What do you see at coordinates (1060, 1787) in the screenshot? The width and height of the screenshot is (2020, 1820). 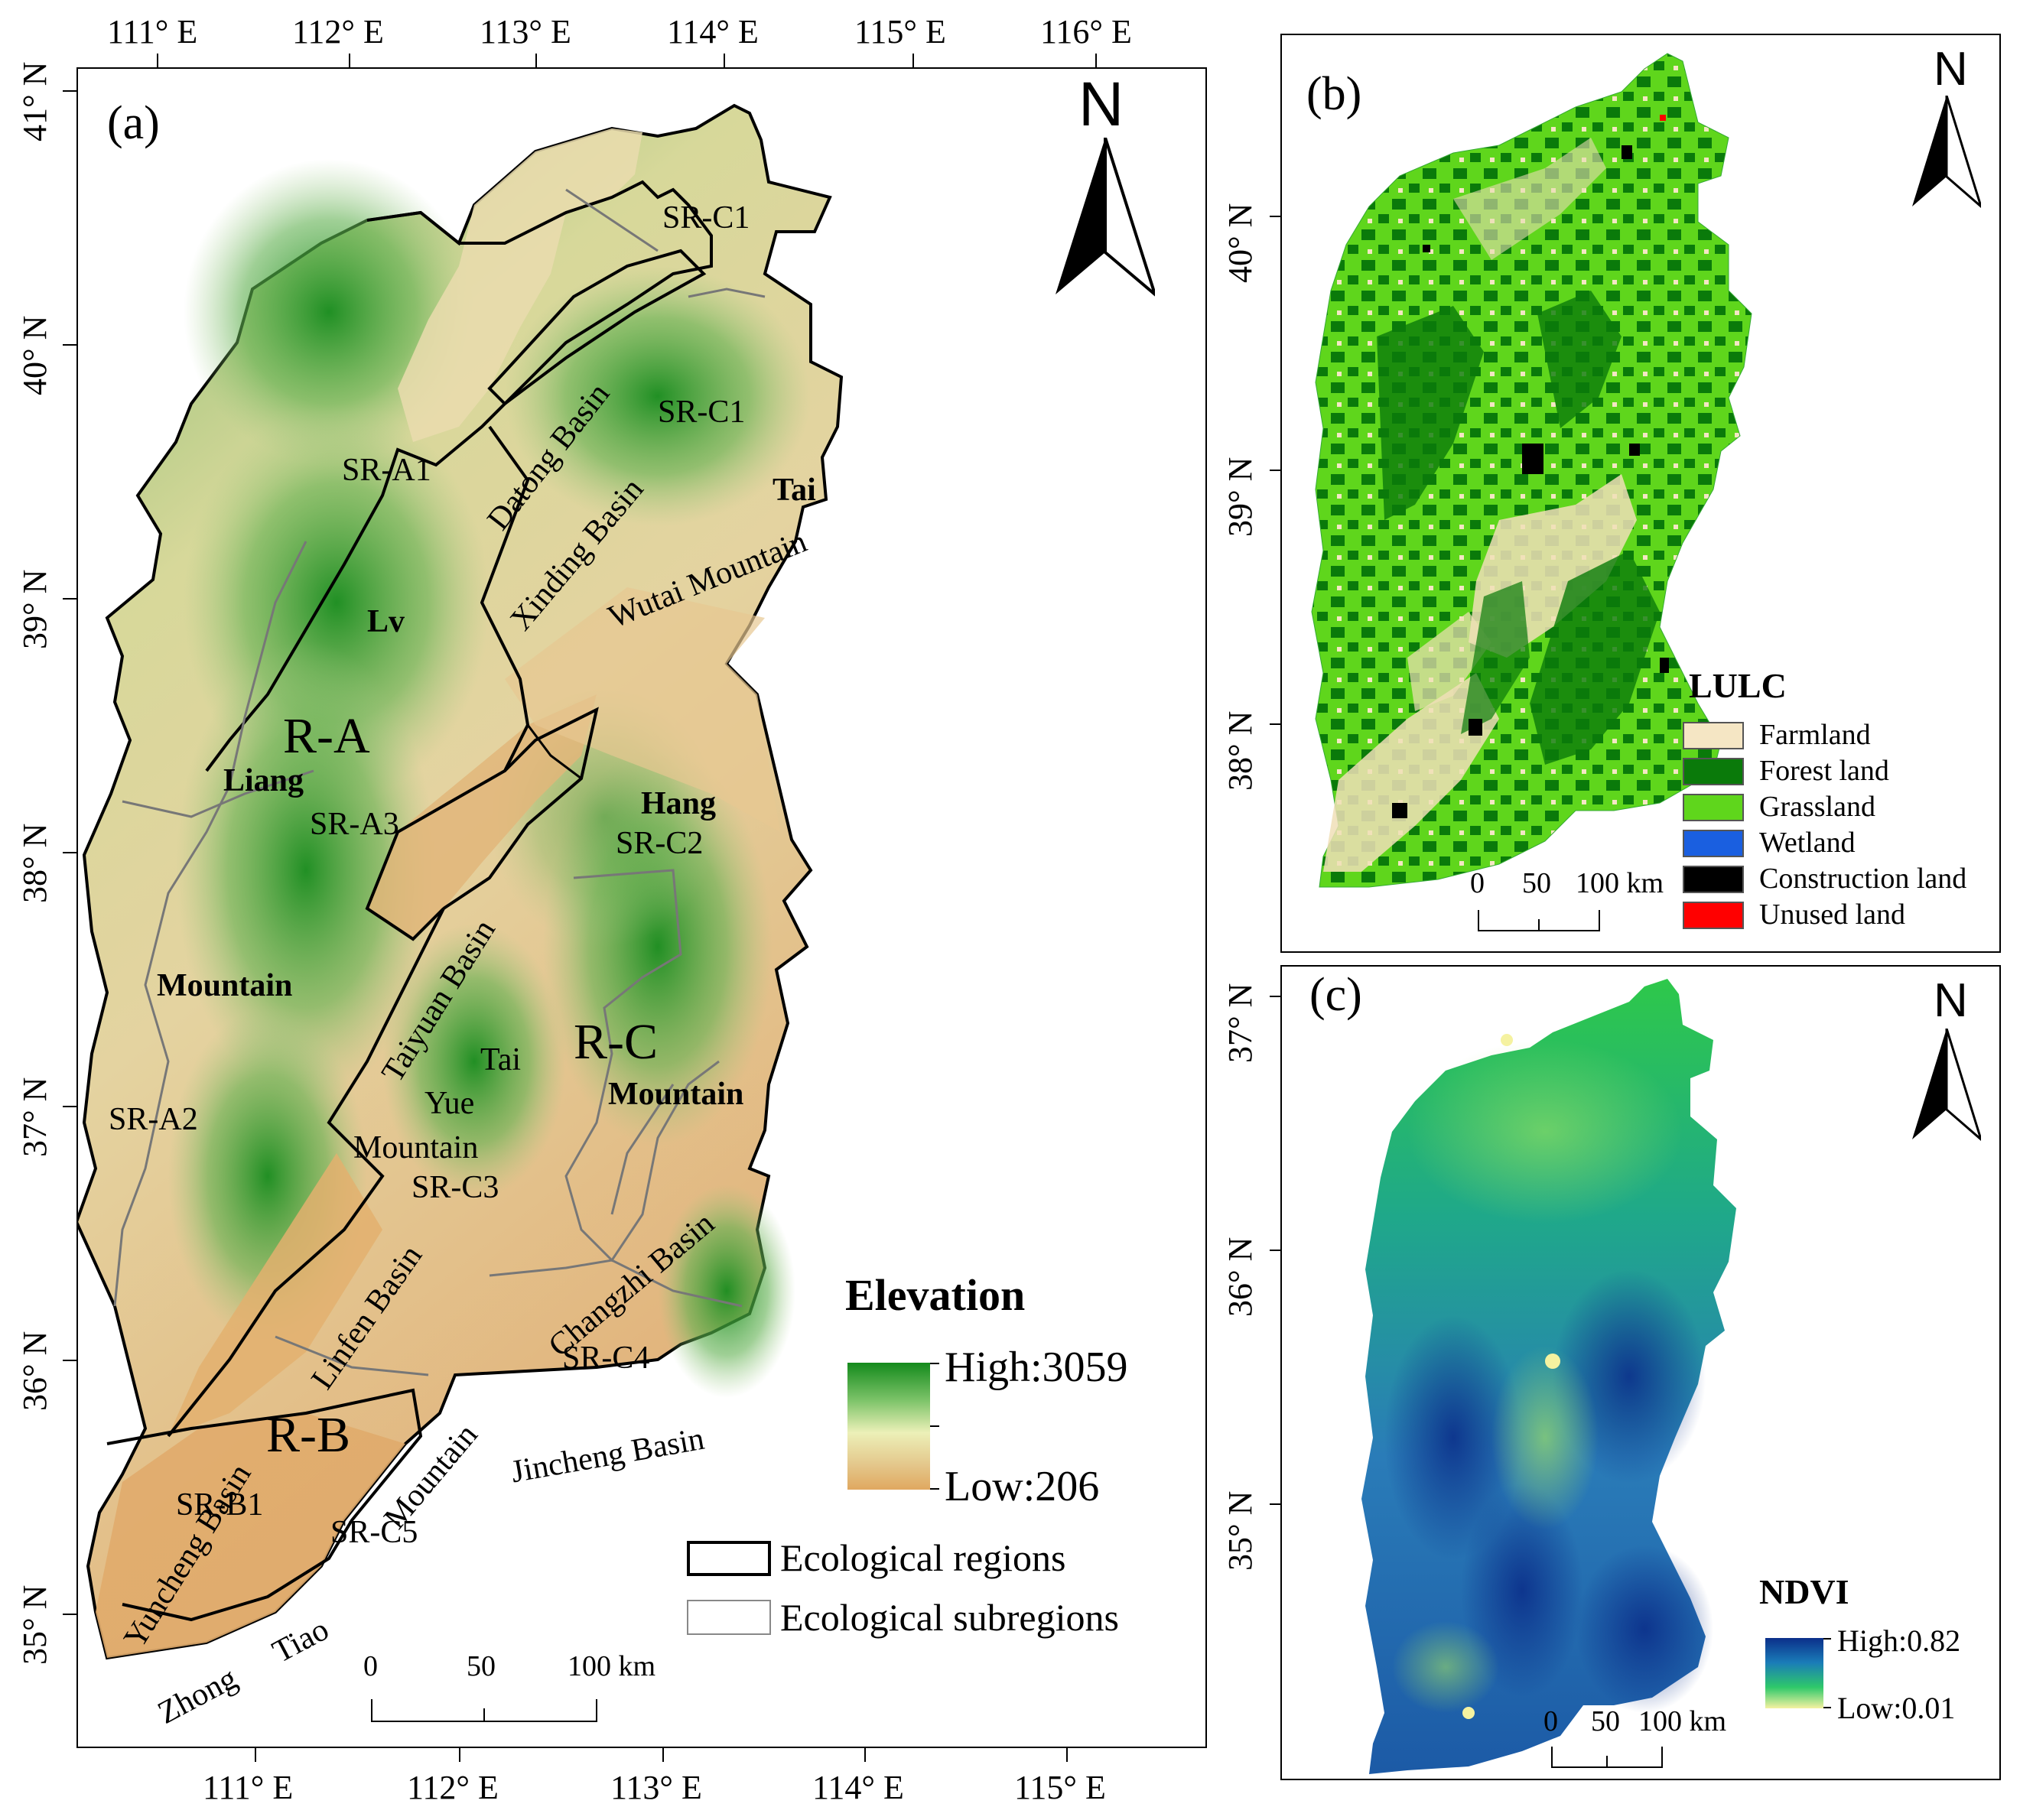 I see `bottom-lon-label: 115° E` at bounding box center [1060, 1787].